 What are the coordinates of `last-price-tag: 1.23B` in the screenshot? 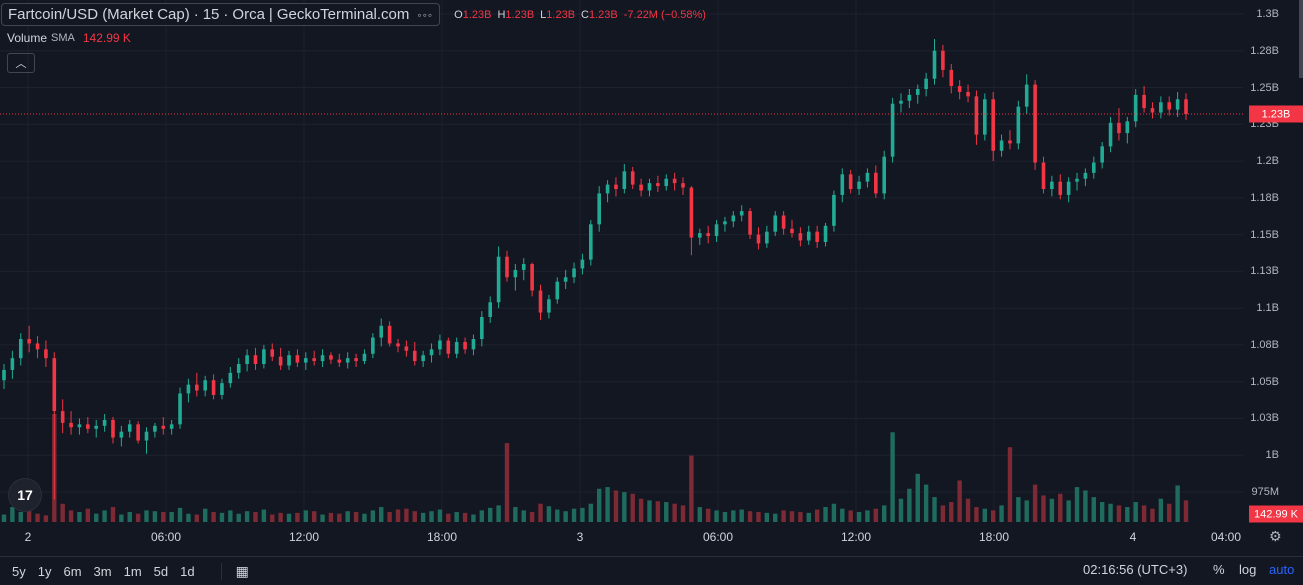 It's located at (1276, 114).